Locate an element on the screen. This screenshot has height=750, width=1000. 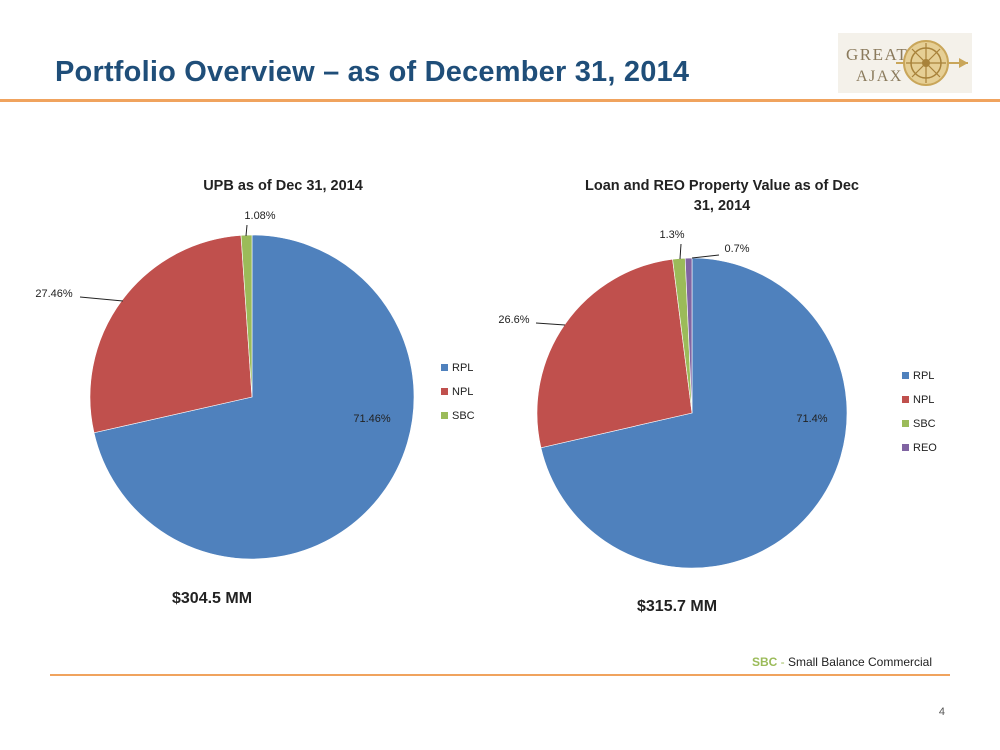
footnote-text: Small Balance Commercial is located at coordinates (859, 662).